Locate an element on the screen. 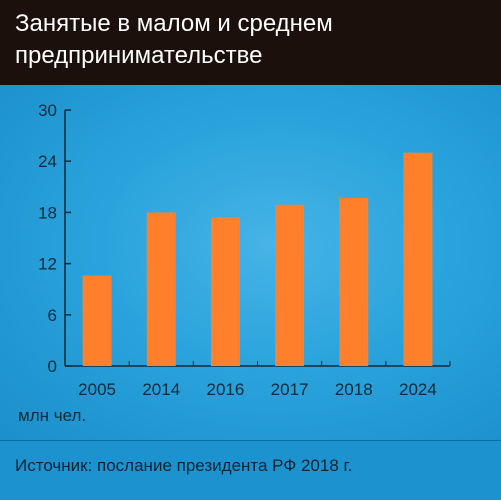  footer is located at coordinates (250, 470).